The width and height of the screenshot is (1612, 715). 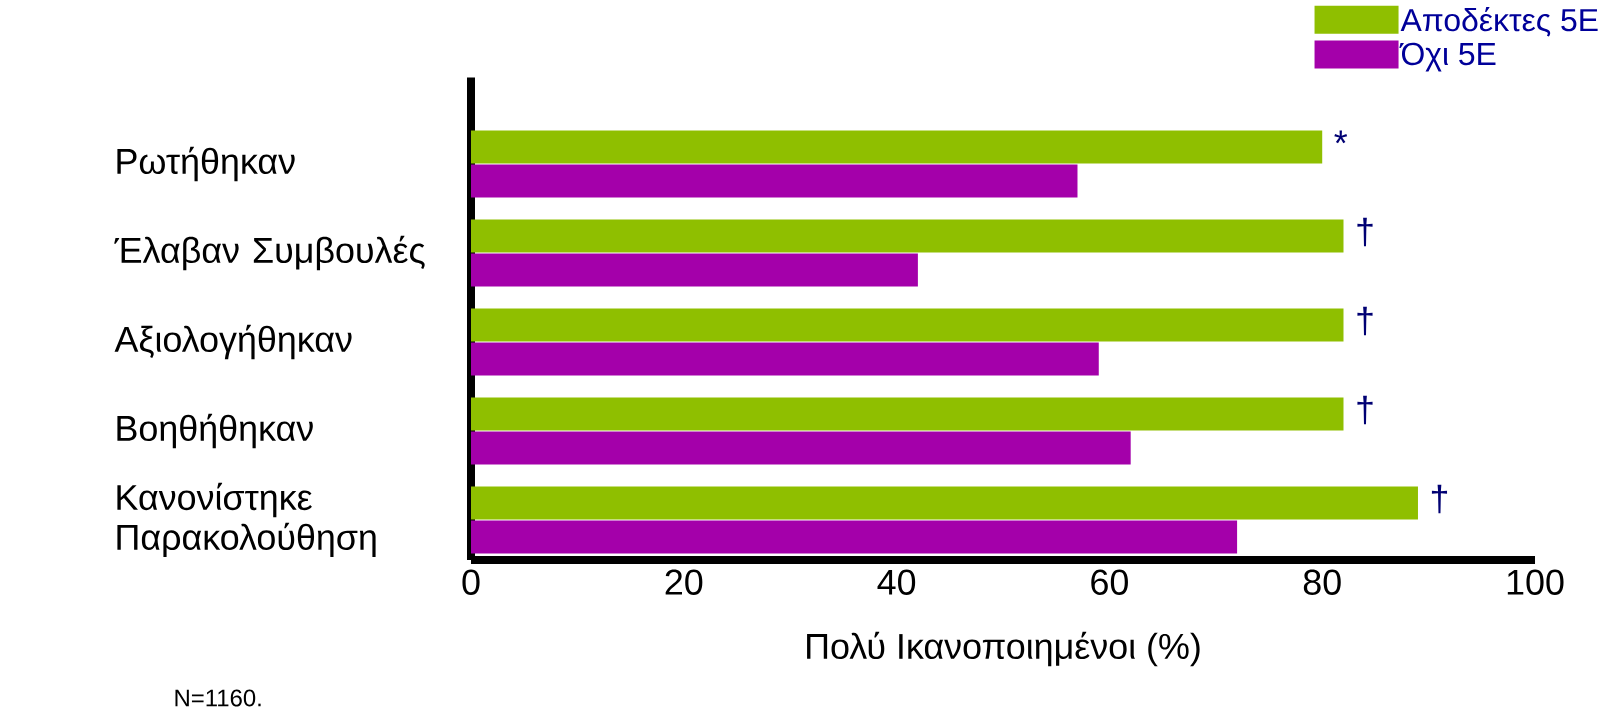 What do you see at coordinates (269, 253) in the screenshot?
I see `y-tick-label: Έλαβαν Συμβουλές` at bounding box center [269, 253].